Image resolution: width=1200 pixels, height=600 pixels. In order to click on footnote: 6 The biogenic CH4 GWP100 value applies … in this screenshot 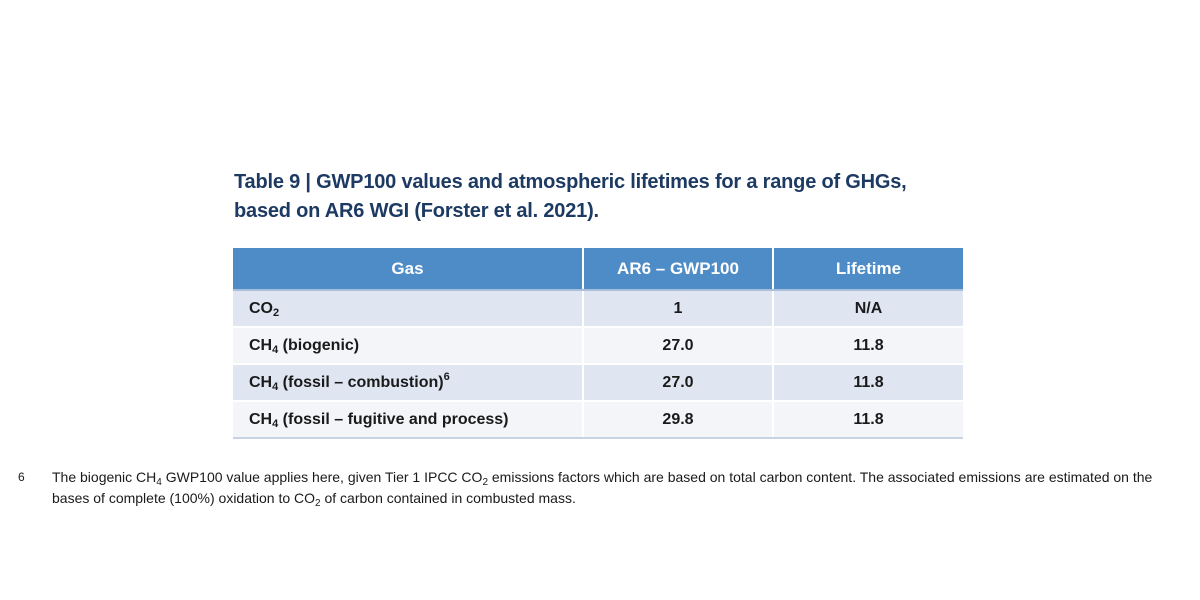, I will do `click(603, 488)`.